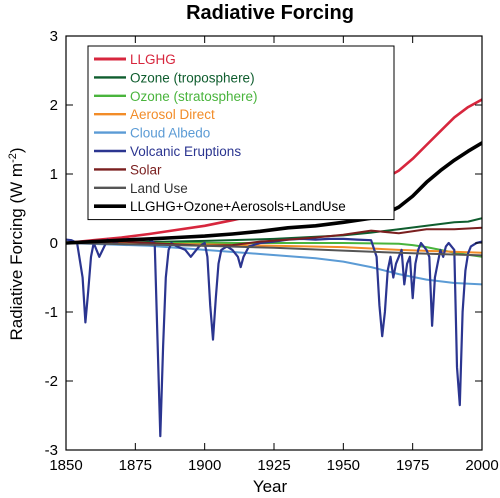 This screenshot has height=498, width=500. Describe the element at coordinates (481, 465) in the screenshot. I see `x-tick-label: 2000` at that location.